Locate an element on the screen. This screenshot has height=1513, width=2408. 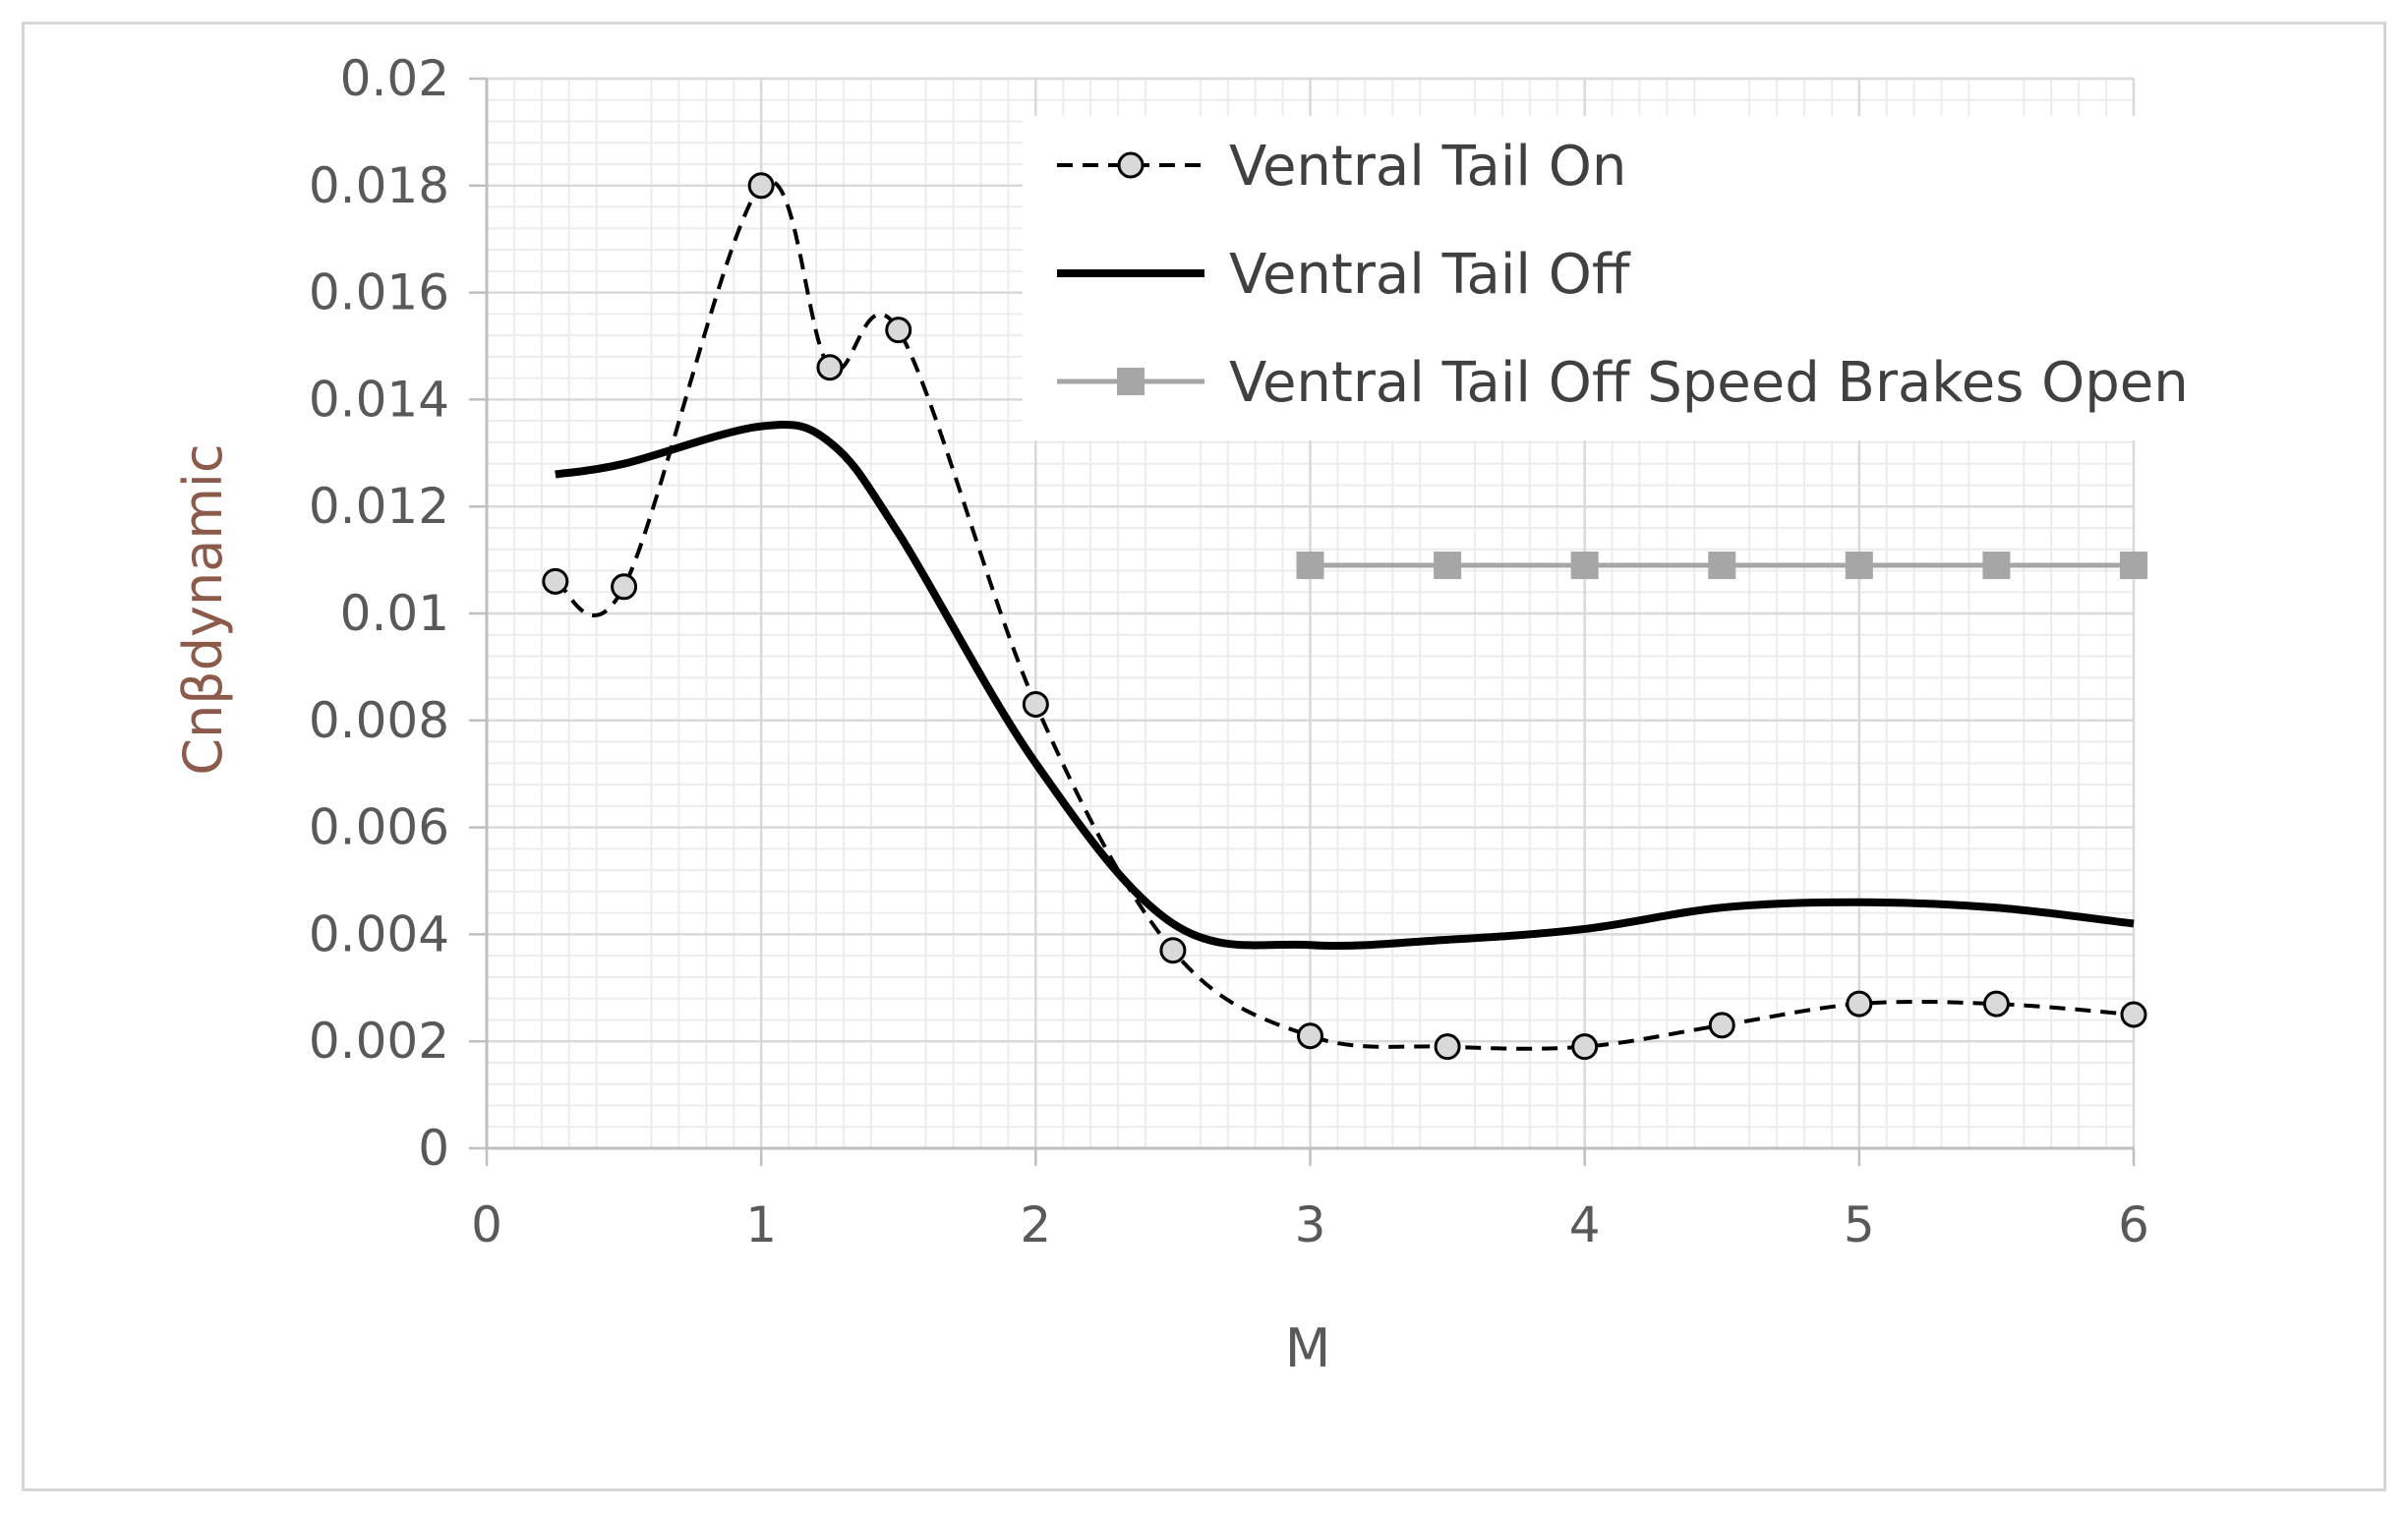
legend-label: Ventral Tail On is located at coordinates (1427, 167).